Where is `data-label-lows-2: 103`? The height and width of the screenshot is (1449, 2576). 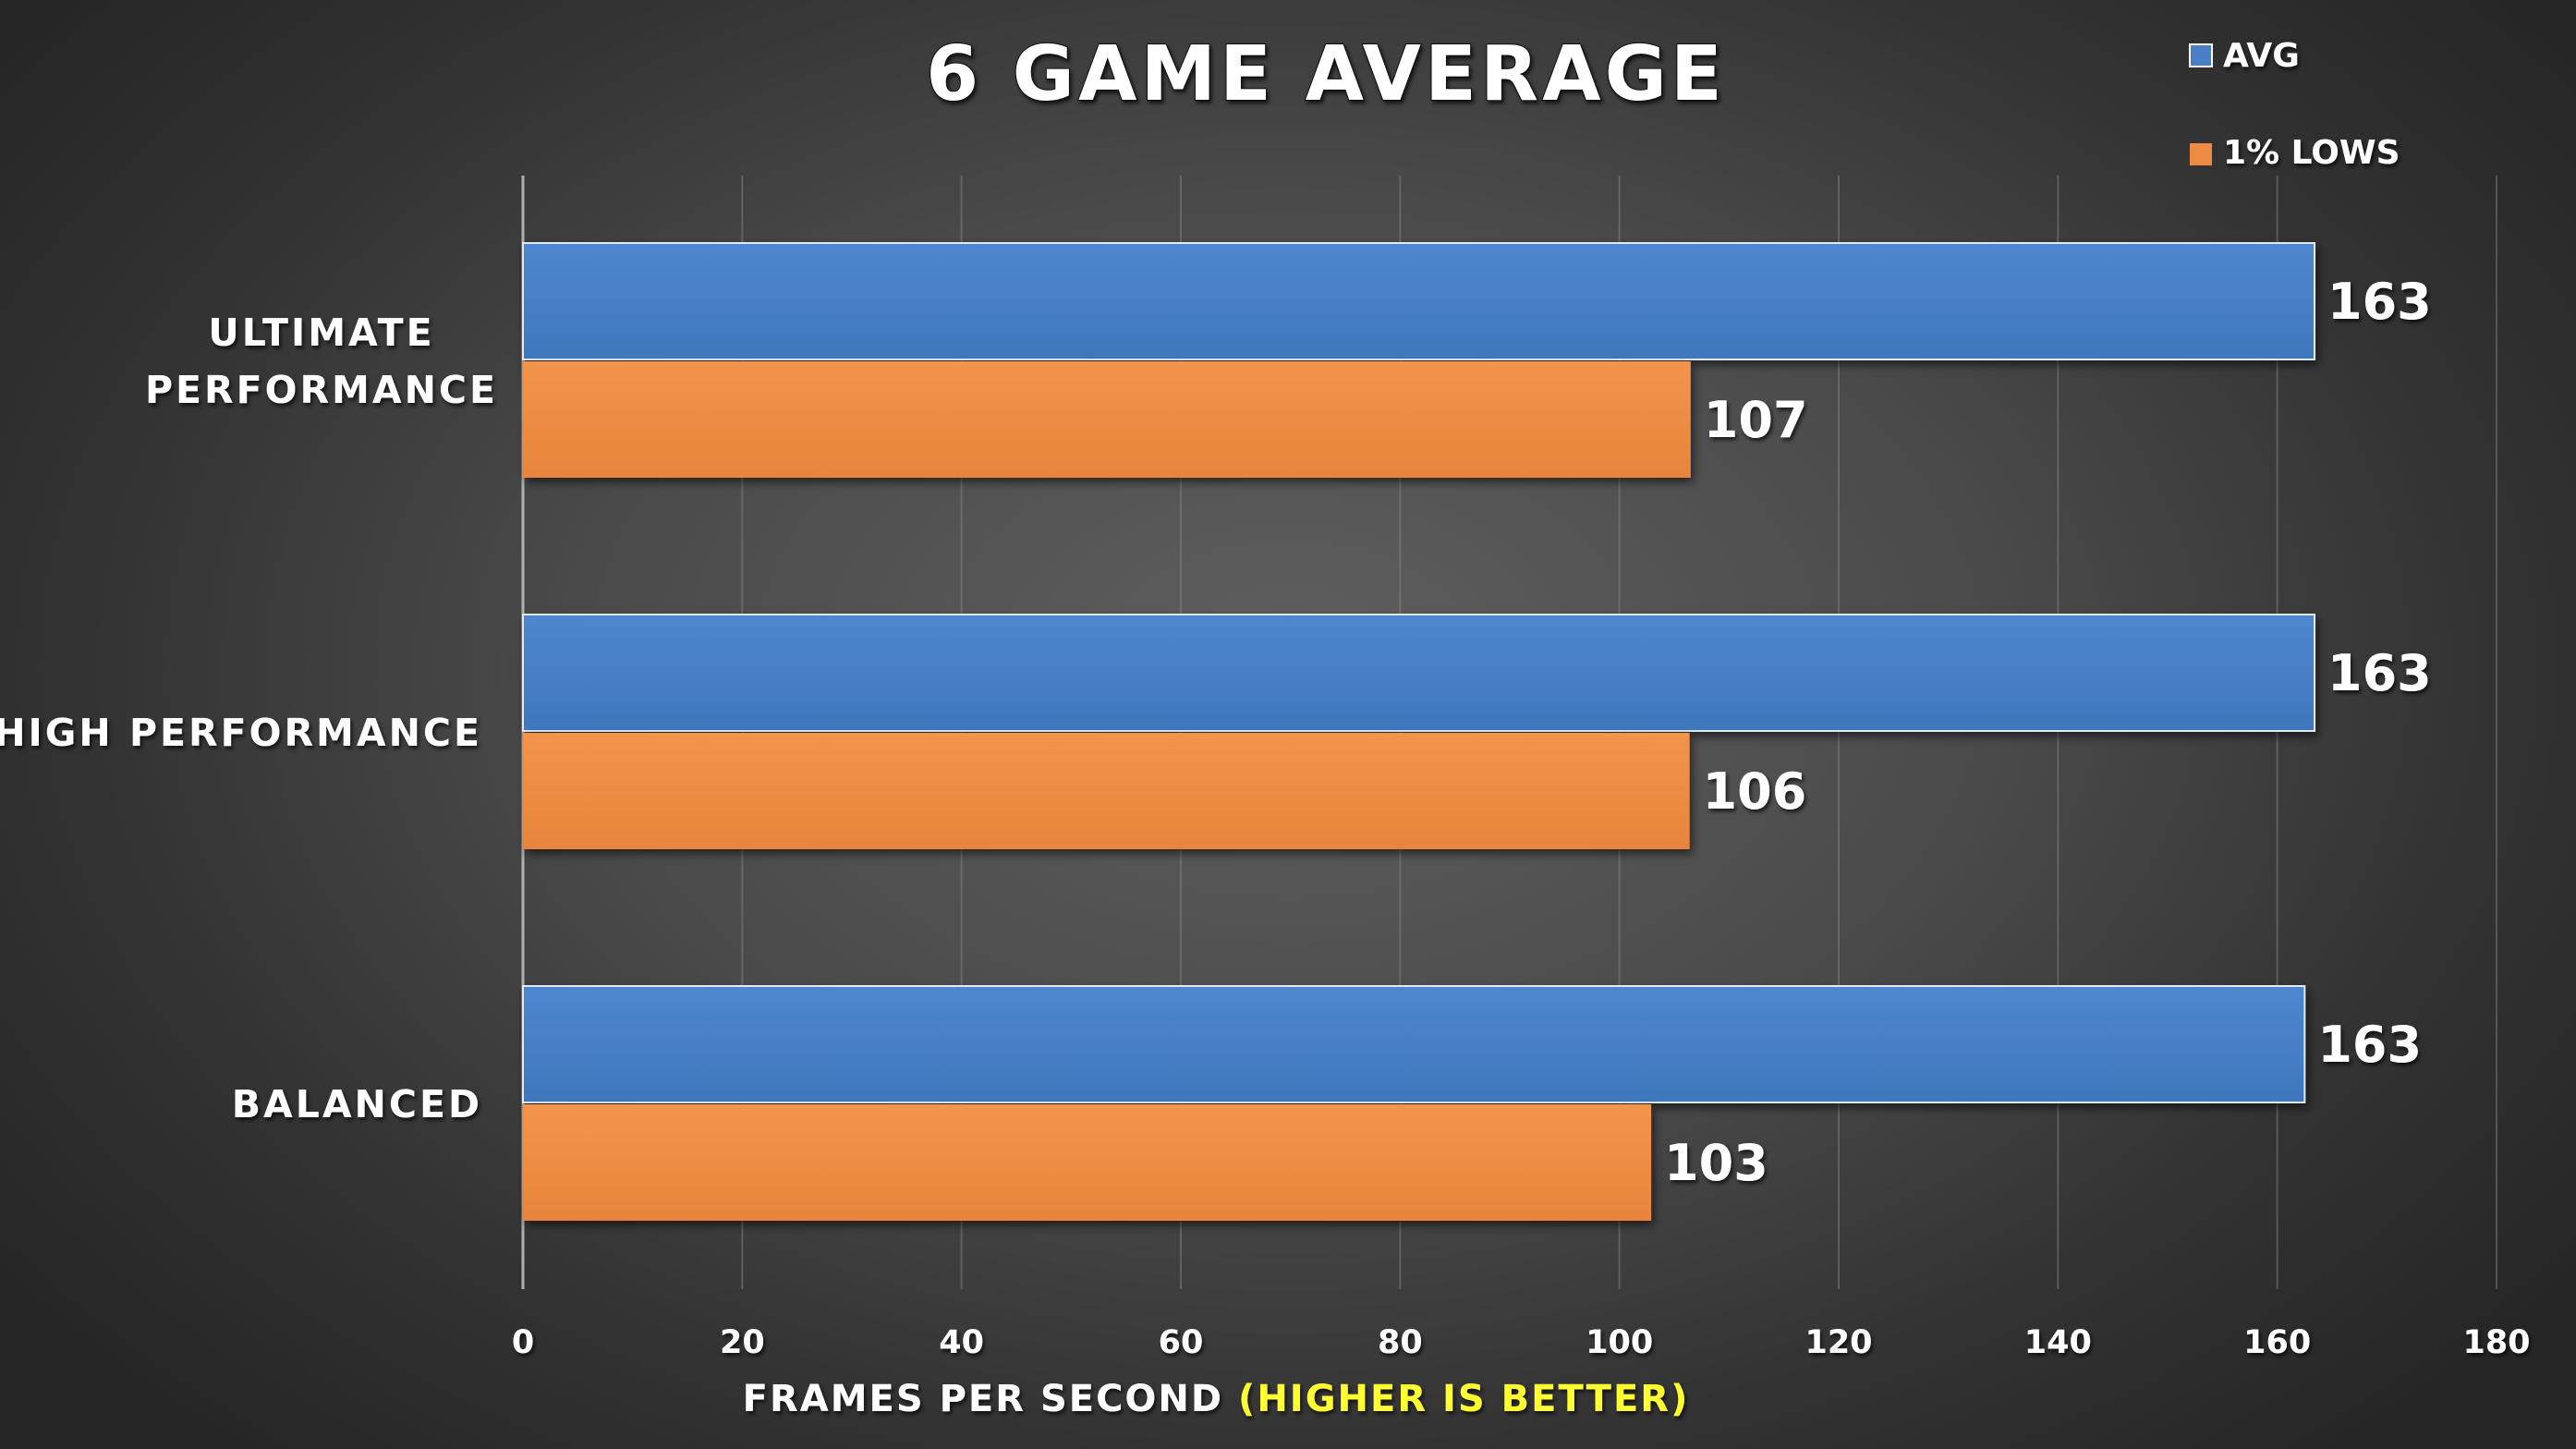 data-label-lows-2: 103 is located at coordinates (1716, 1163).